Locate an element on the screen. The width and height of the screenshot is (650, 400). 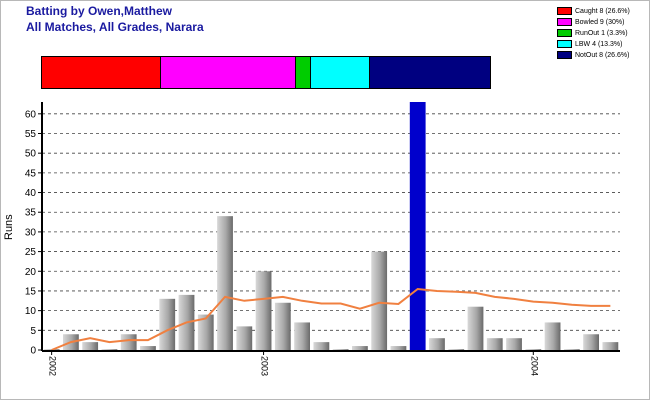
legend-label-lbw: LBW 4 (13.3%) is located at coordinates (599, 44).